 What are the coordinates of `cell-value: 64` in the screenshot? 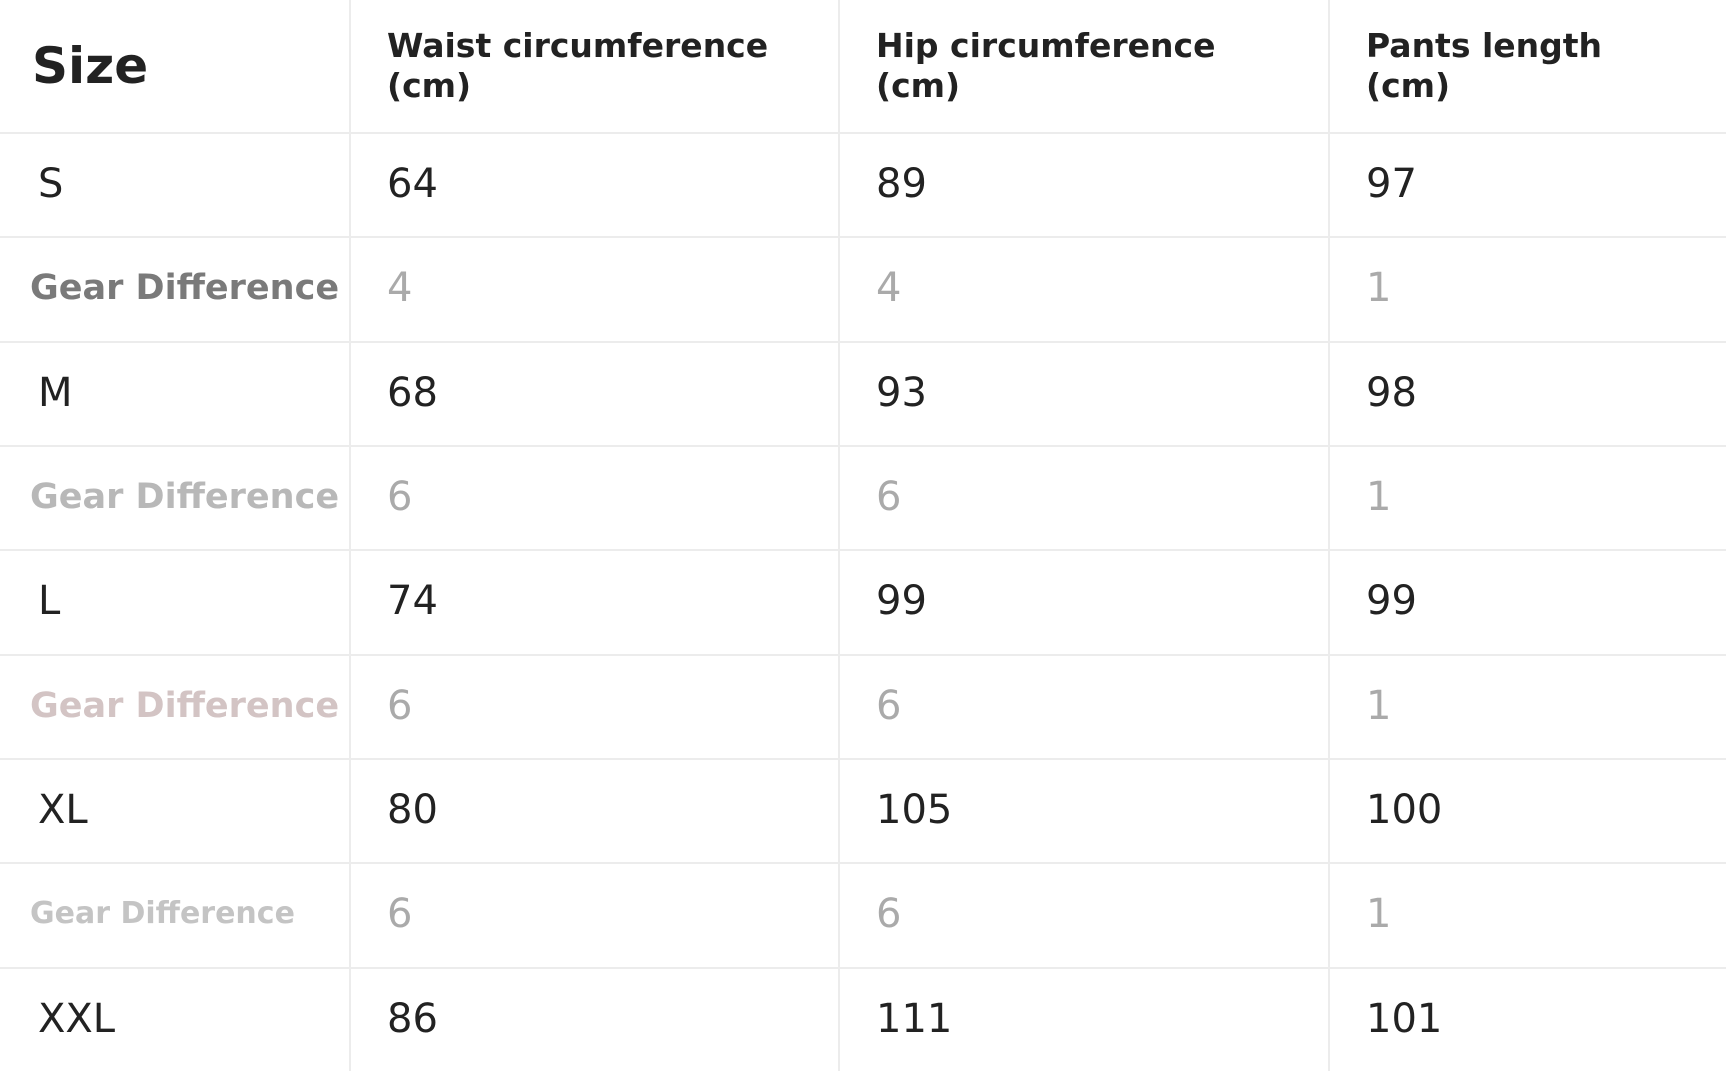 It's located at (412, 184).